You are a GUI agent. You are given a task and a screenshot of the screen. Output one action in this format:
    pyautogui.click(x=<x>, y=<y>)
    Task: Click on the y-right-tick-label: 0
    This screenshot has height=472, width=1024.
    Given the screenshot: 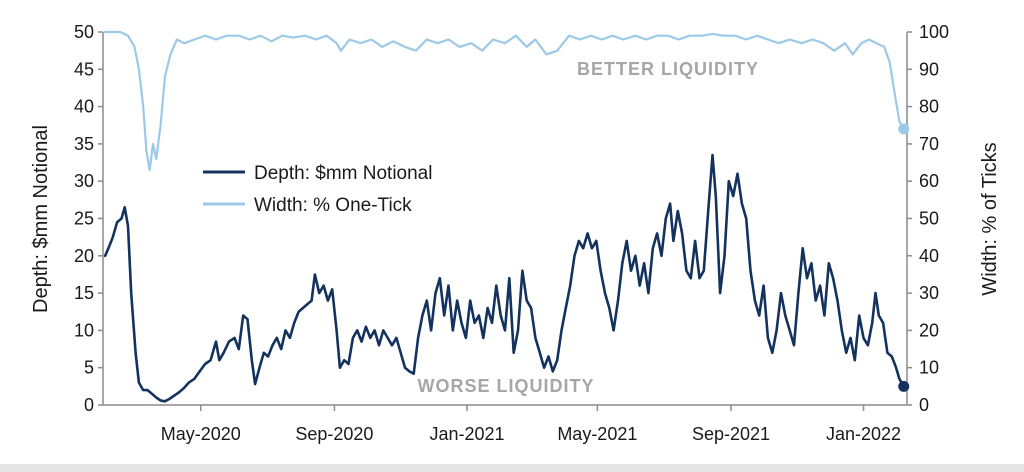 What is the action you would take?
    pyautogui.click(x=924, y=405)
    